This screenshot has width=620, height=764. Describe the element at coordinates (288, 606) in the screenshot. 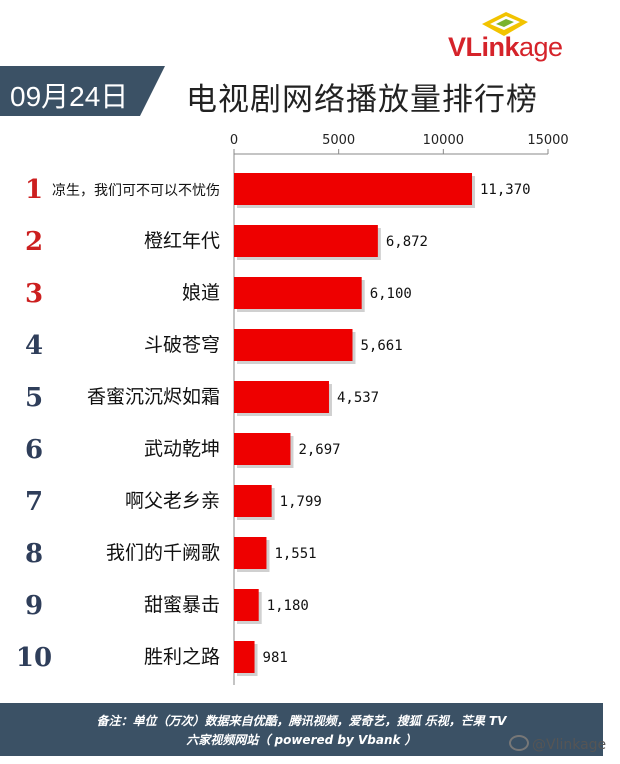

I see `data-label: 1,180` at that location.